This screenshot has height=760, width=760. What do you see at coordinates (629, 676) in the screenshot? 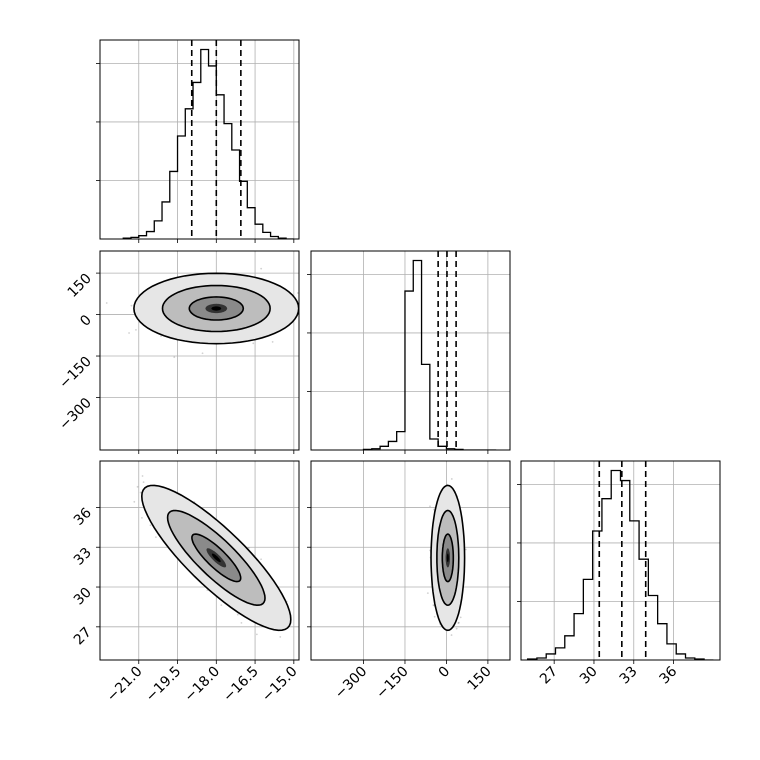
I see `x-tick-label: 33` at bounding box center [629, 676].